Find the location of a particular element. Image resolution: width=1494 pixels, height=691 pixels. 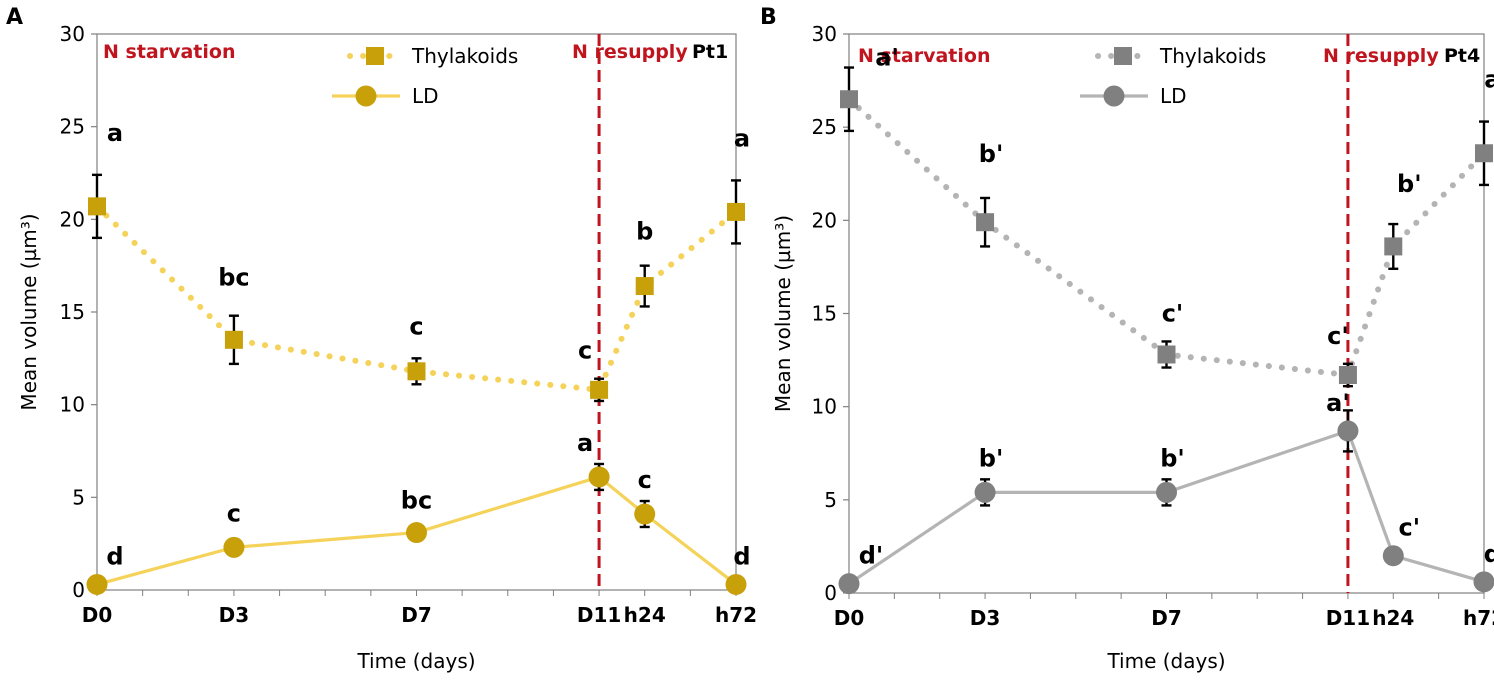

panel-a-y-tick-label: 10 is located at coordinates (72, 405).